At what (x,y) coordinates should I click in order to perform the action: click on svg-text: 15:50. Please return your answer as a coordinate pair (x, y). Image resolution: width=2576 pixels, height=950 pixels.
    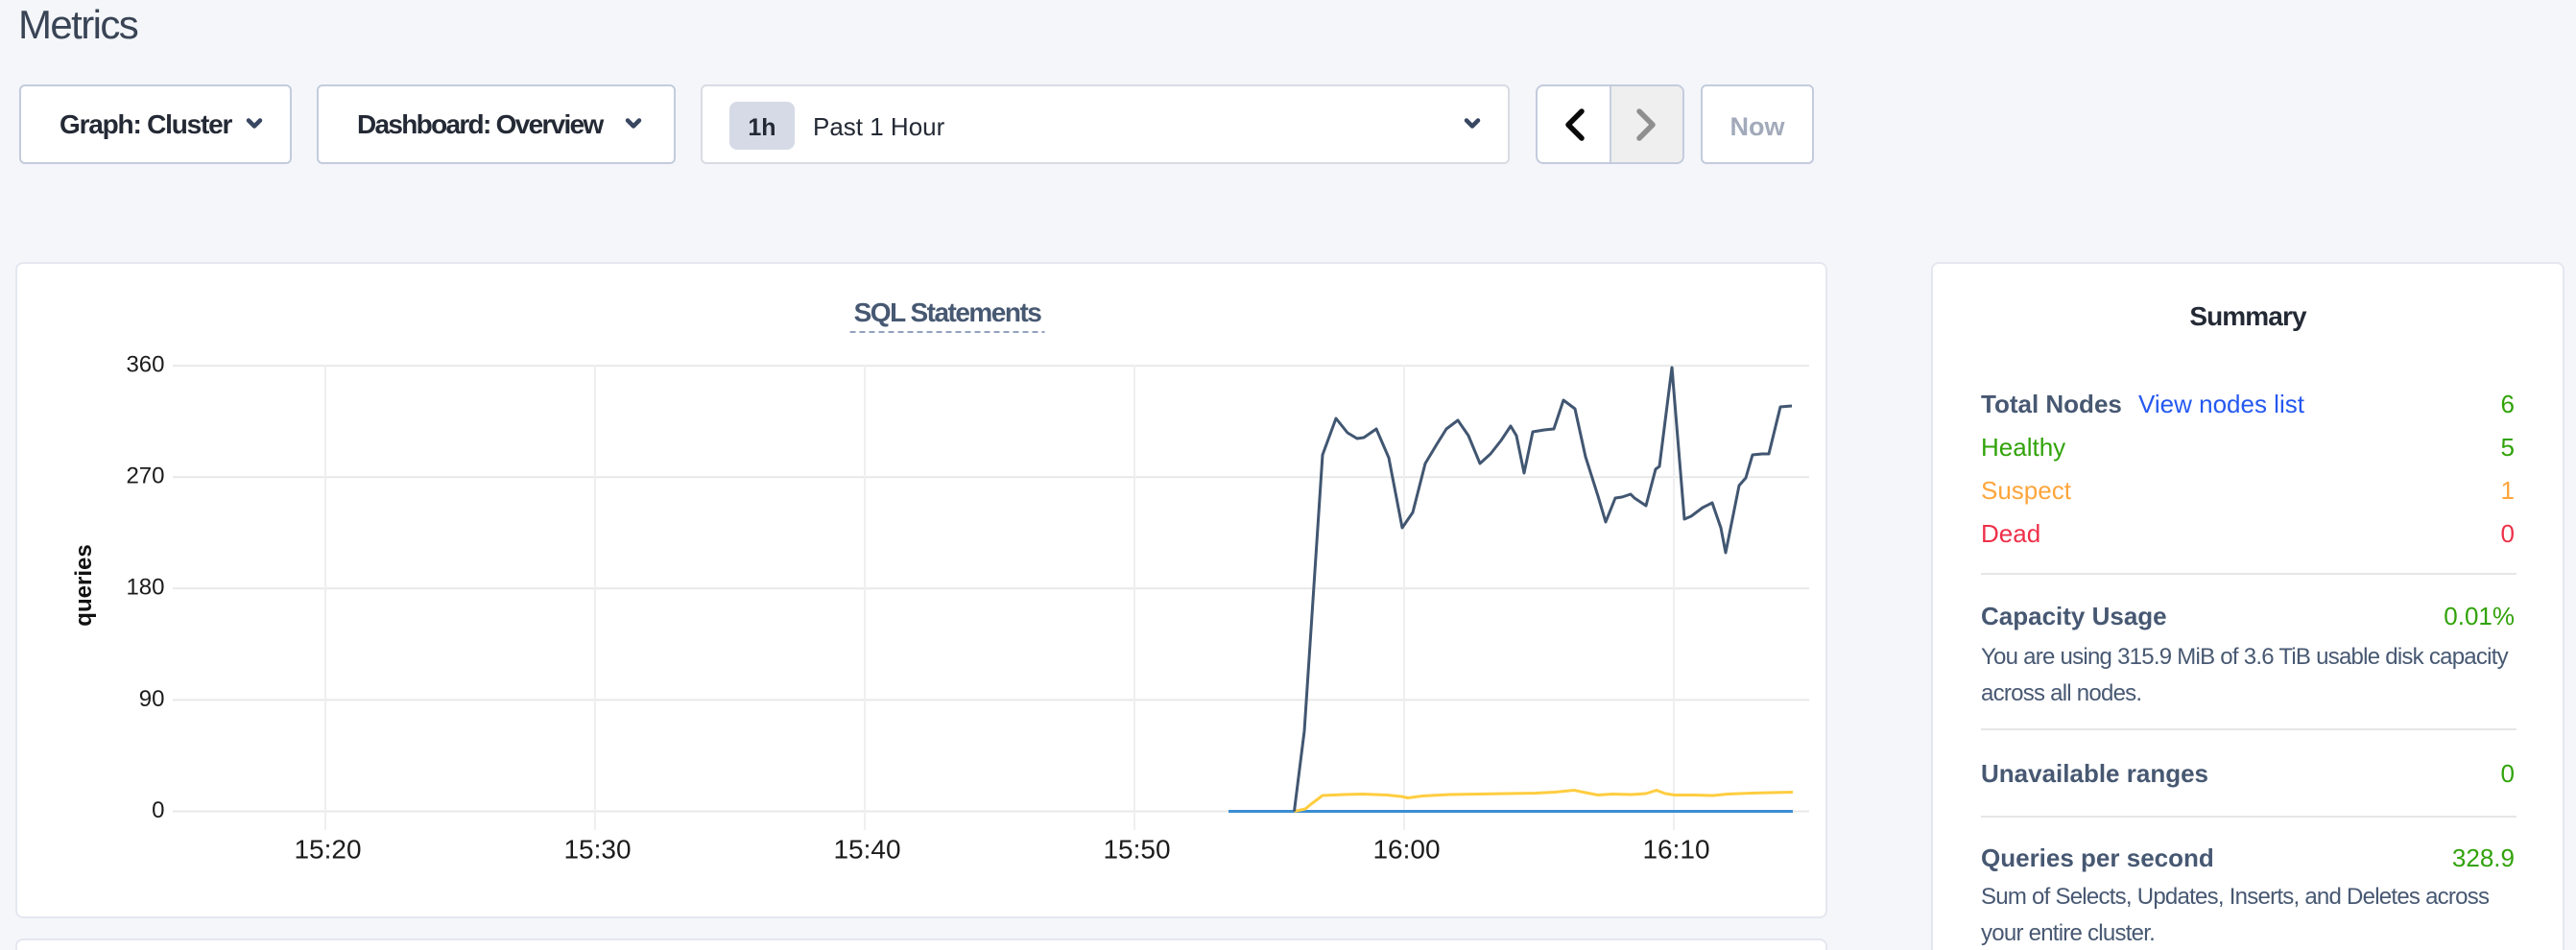
    Looking at the image, I should click on (1136, 850).